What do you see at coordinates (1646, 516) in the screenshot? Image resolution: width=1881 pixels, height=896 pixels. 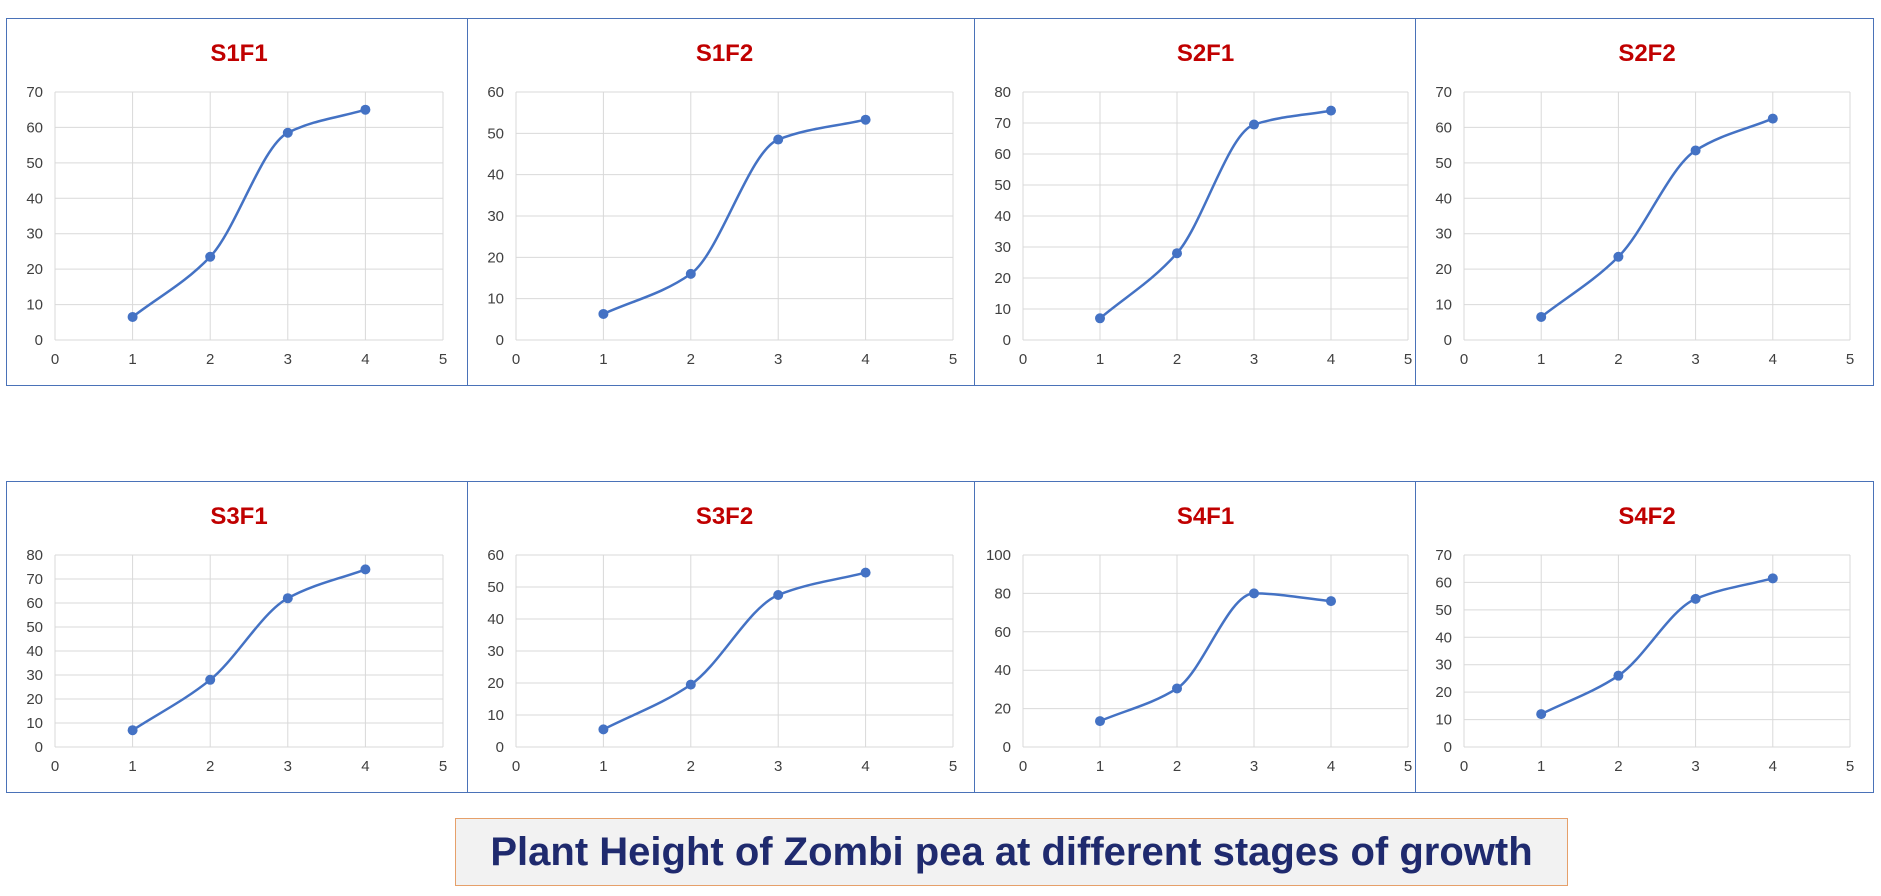 I see `chart-title: S4F2` at bounding box center [1646, 516].